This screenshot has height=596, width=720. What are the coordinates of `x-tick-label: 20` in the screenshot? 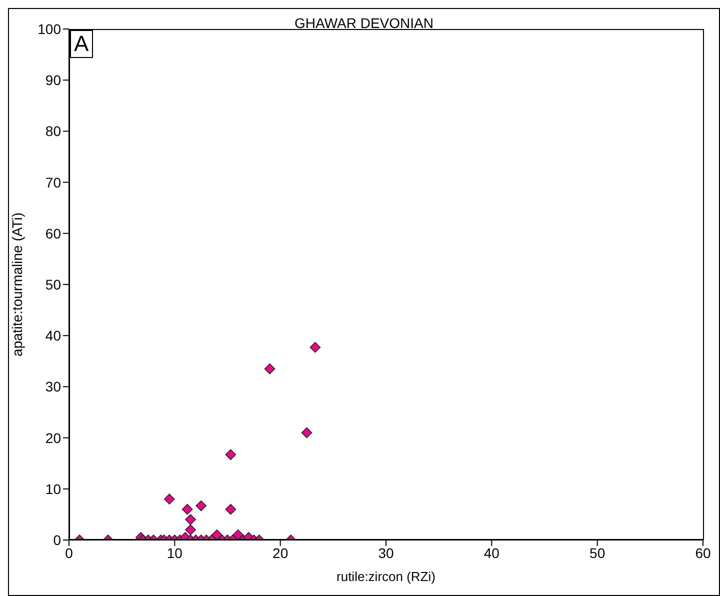 It's located at (280, 552).